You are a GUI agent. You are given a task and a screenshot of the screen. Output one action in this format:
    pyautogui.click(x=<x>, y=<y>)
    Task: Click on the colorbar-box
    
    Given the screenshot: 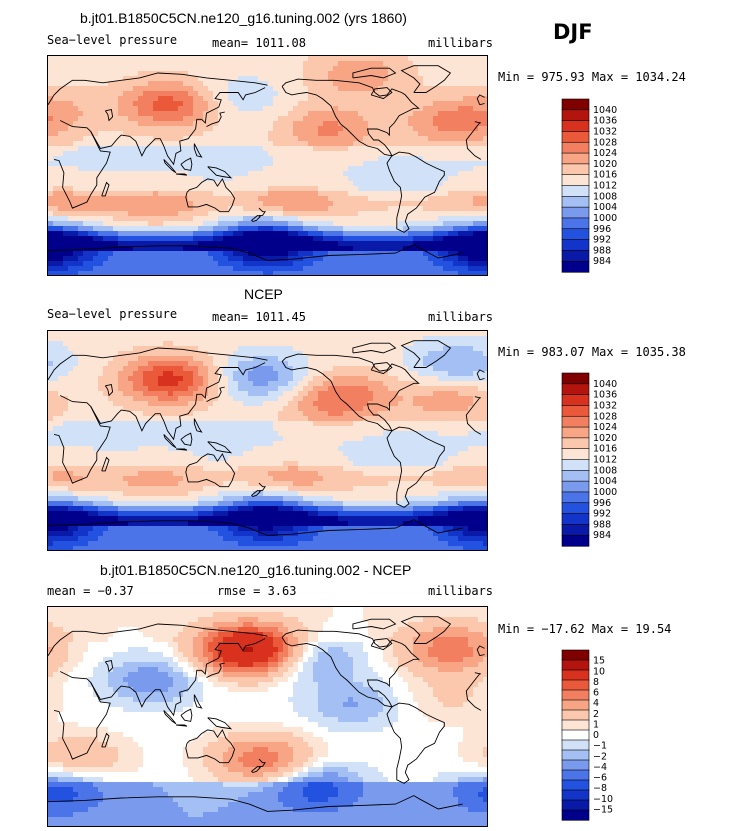 What is the action you would take?
    pyautogui.click(x=575, y=147)
    